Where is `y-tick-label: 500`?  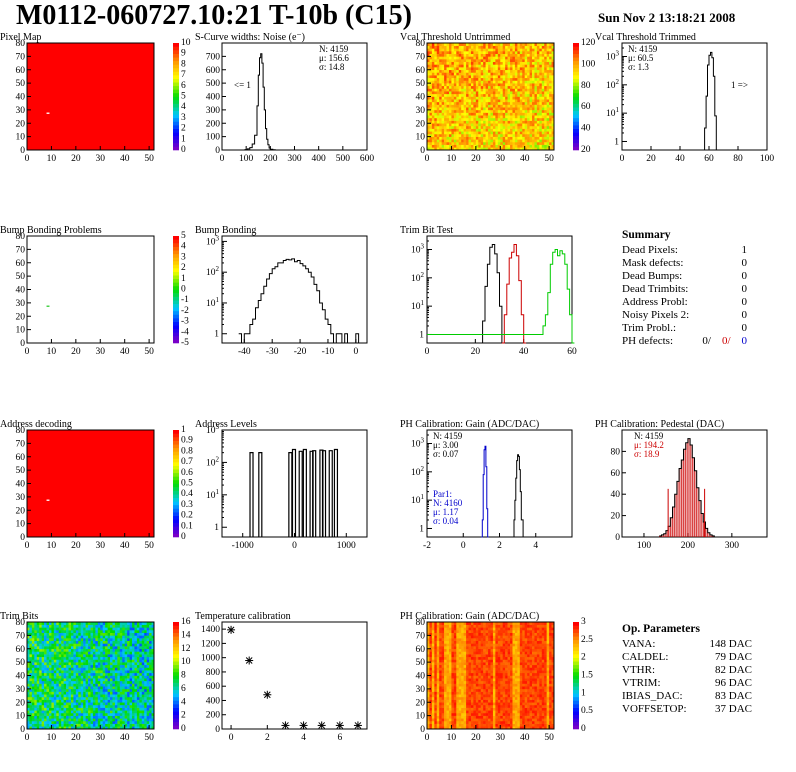 y-tick-label: 500 is located at coordinates (213, 84).